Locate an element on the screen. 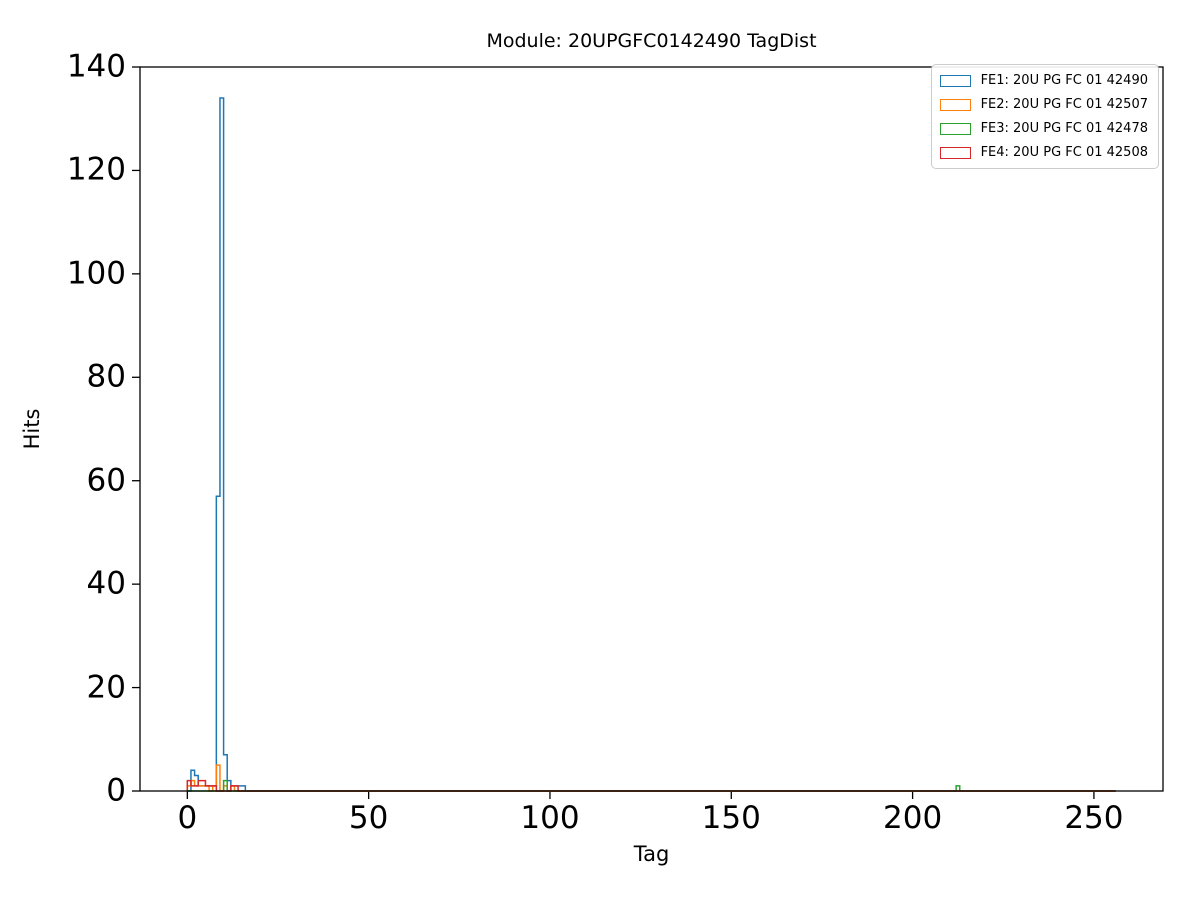  chart-title: Module: 20UPGFC0142490 TagDist is located at coordinates (651, 41).